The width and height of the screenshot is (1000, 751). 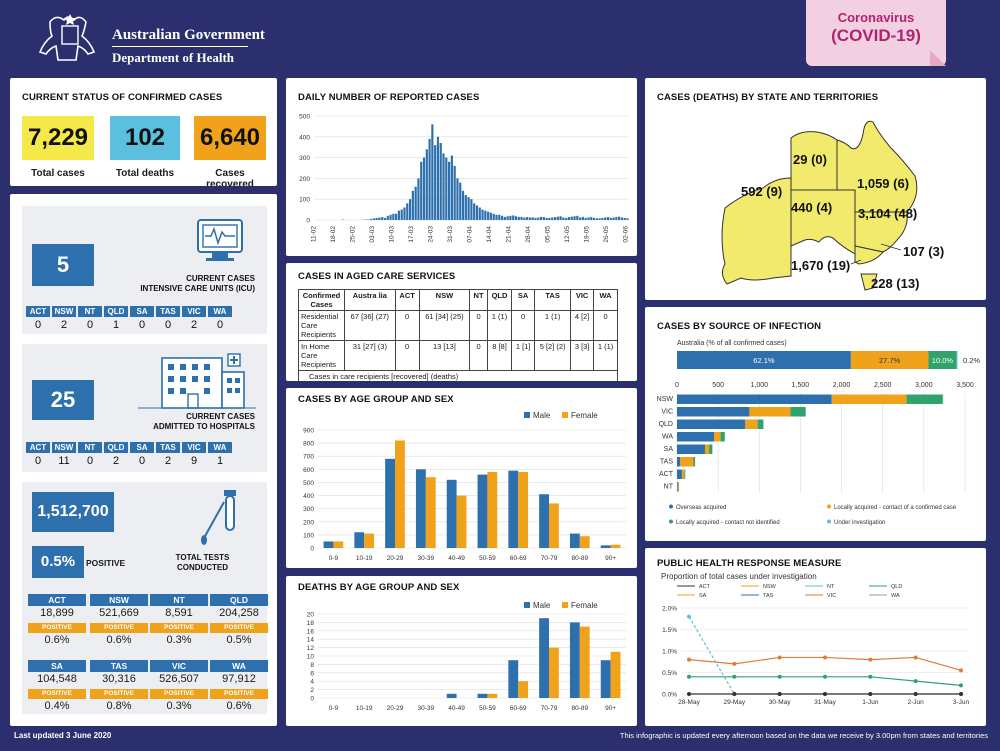 I want to click on test-state: NT, so click(x=179, y=600).